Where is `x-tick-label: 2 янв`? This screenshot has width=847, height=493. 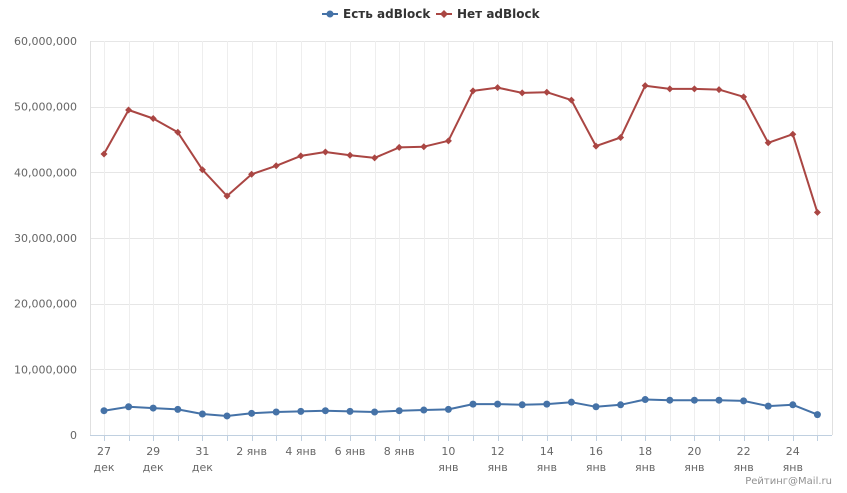 x-tick-label: 2 янв is located at coordinates (251, 451).